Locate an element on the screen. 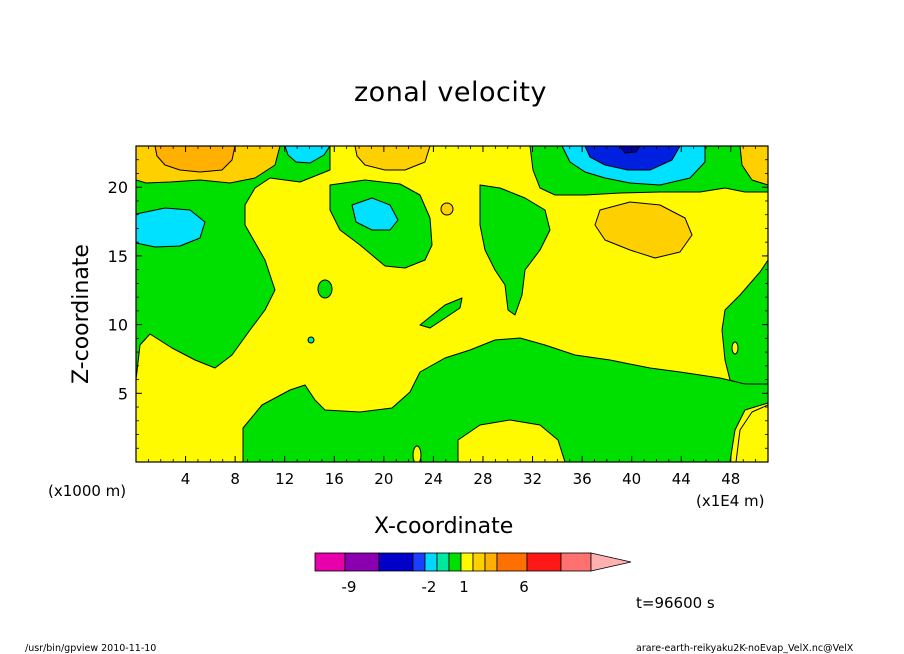 This screenshot has height=654, width=904. x-tick-label: 36 is located at coordinates (582, 479).